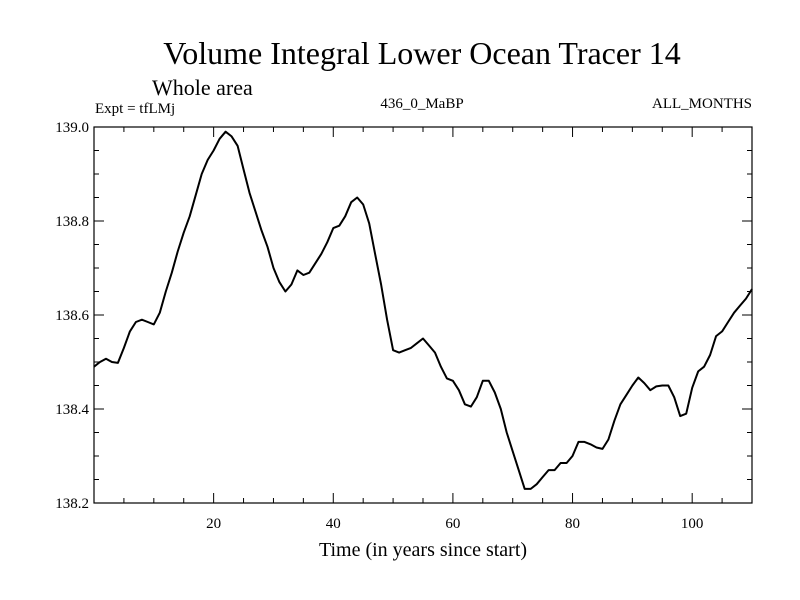 This screenshot has height=600, width=800. What do you see at coordinates (572, 524) in the screenshot?
I see `x-tick-label: 80` at bounding box center [572, 524].